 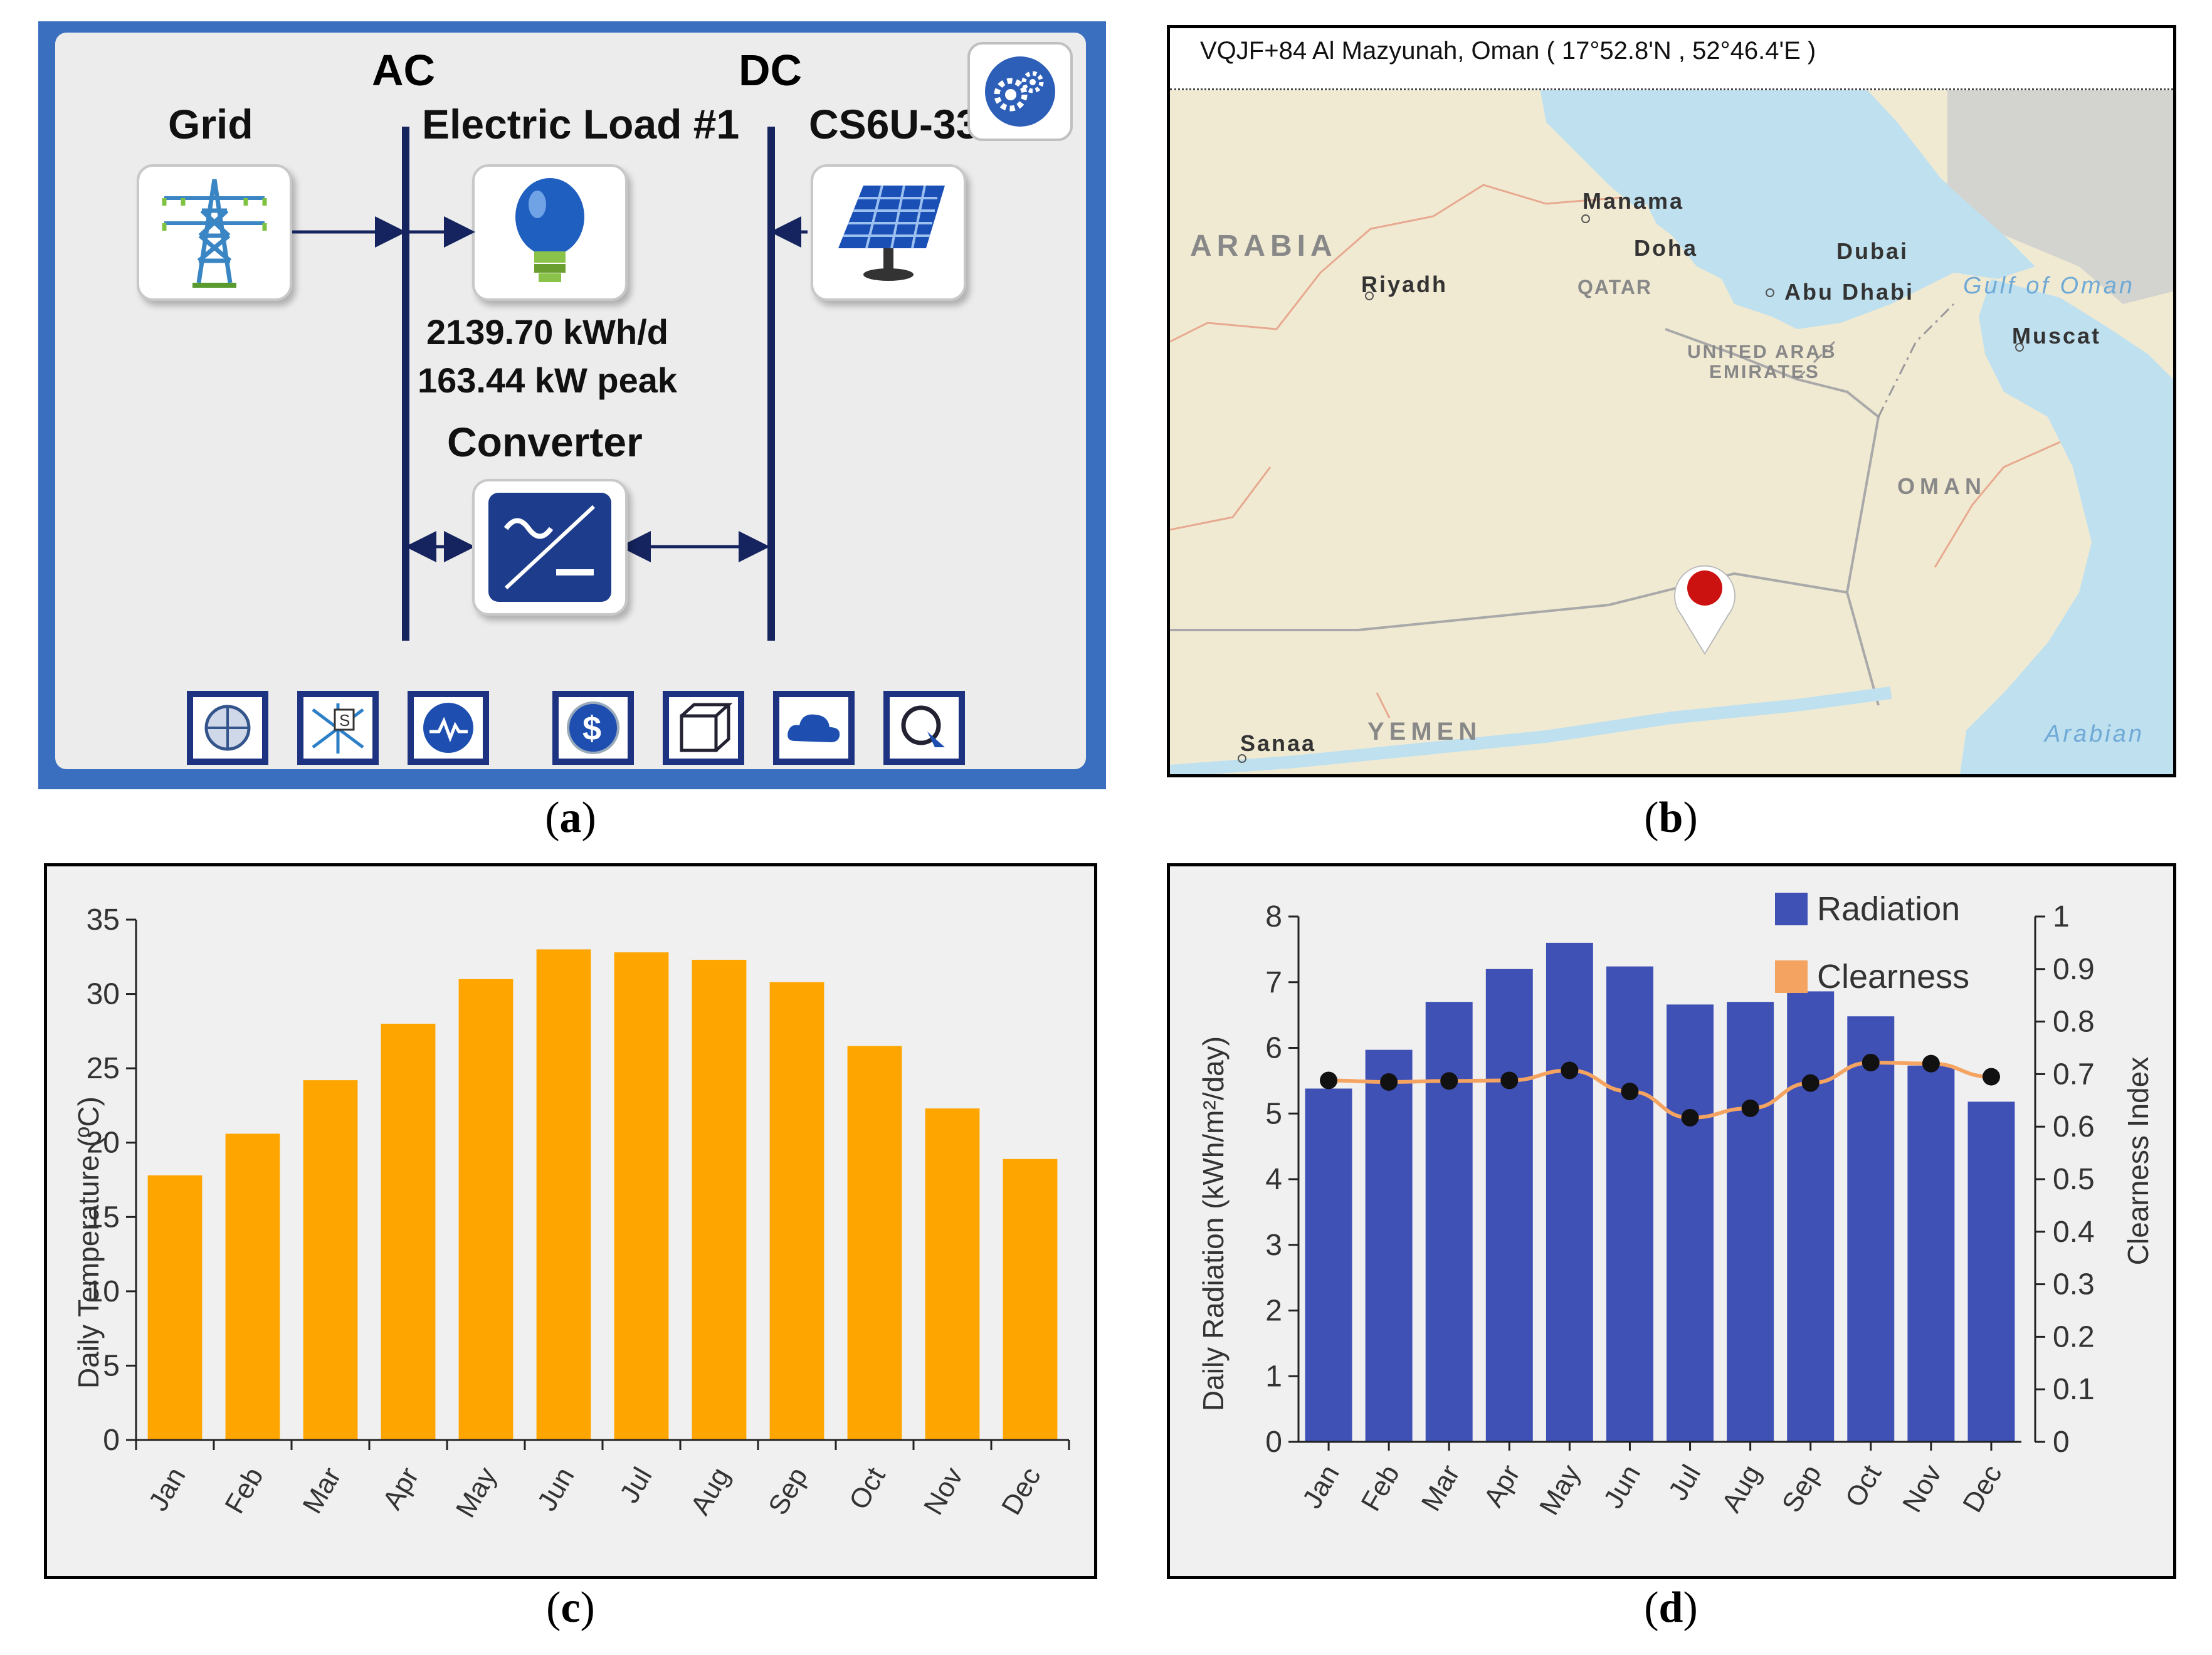 I want to click on radiation-bar-mar, so click(x=1449, y=1222).